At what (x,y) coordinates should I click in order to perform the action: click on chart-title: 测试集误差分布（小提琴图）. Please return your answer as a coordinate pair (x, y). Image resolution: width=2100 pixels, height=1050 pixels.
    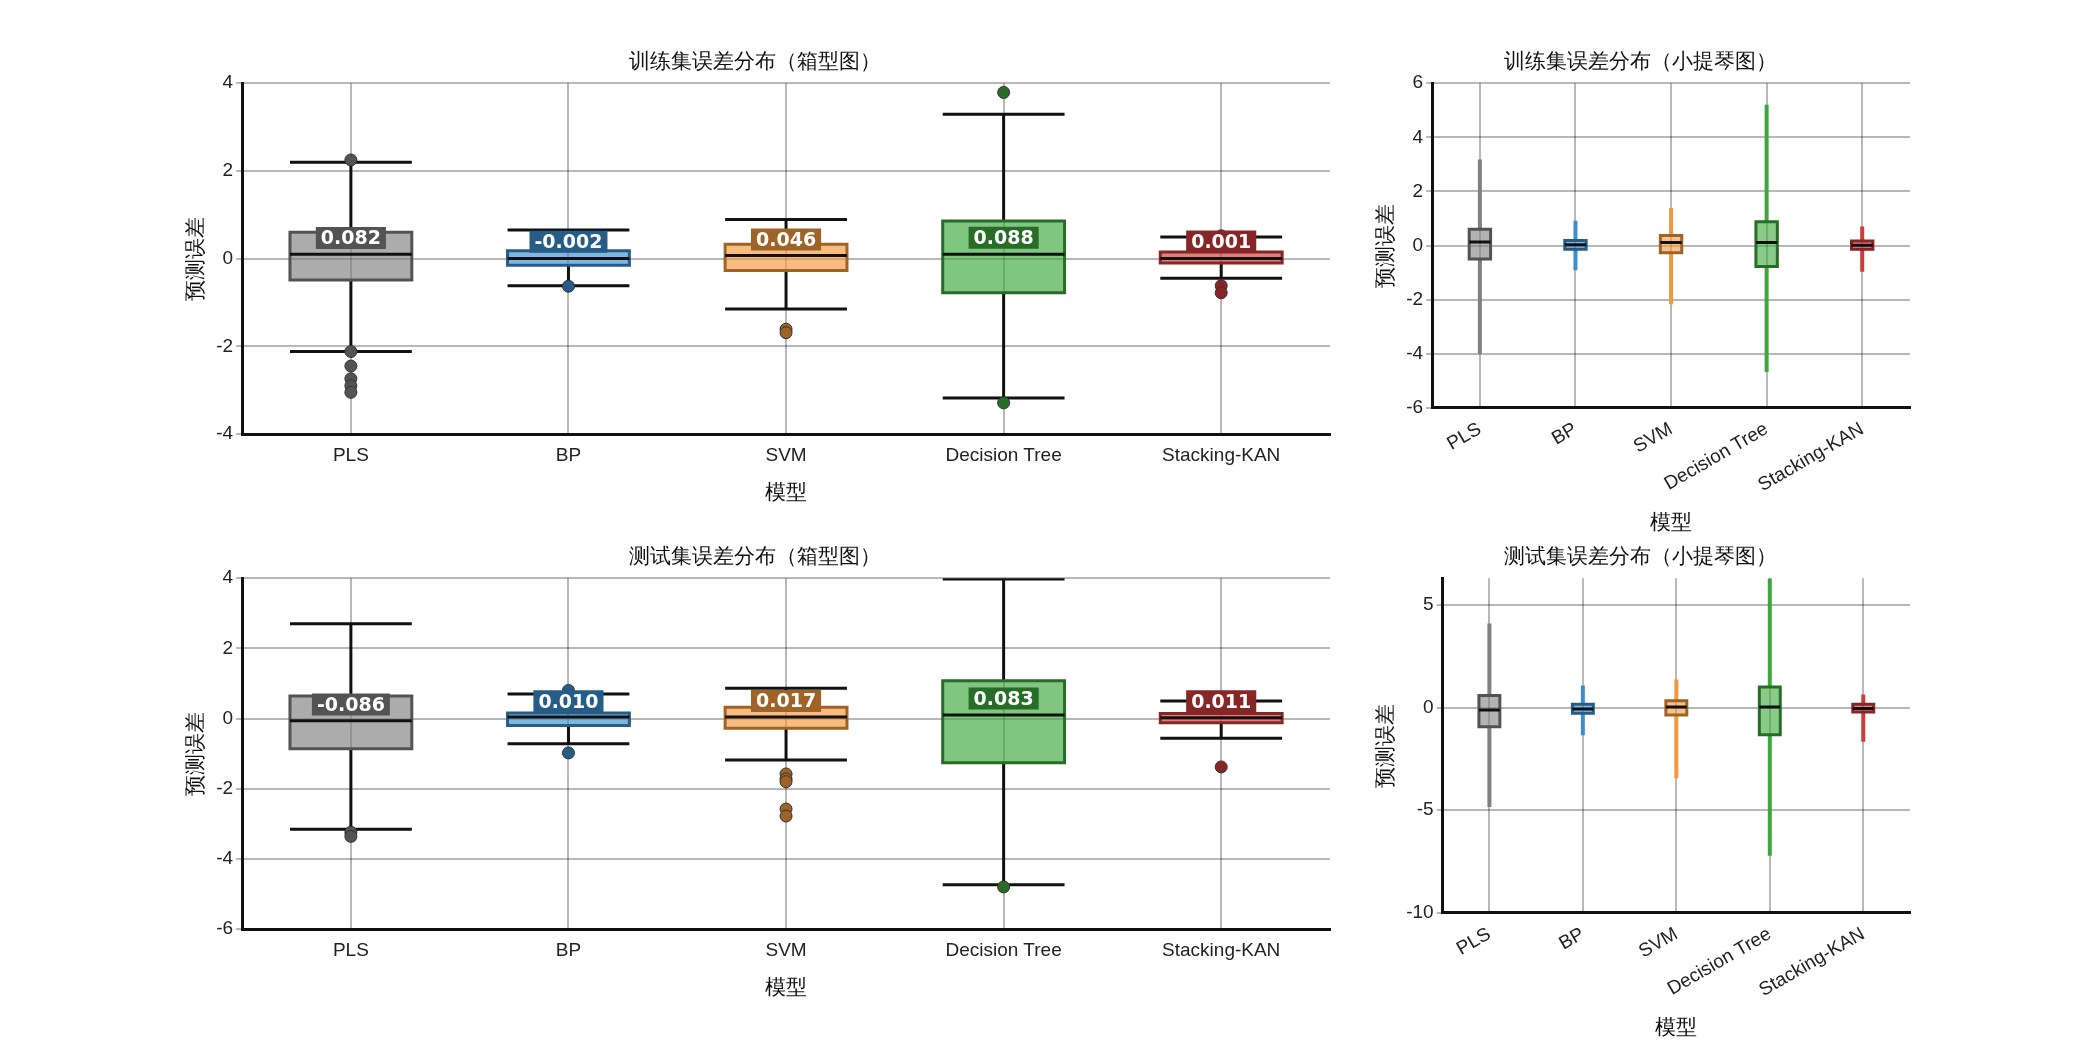
    Looking at the image, I should click on (1640, 556).